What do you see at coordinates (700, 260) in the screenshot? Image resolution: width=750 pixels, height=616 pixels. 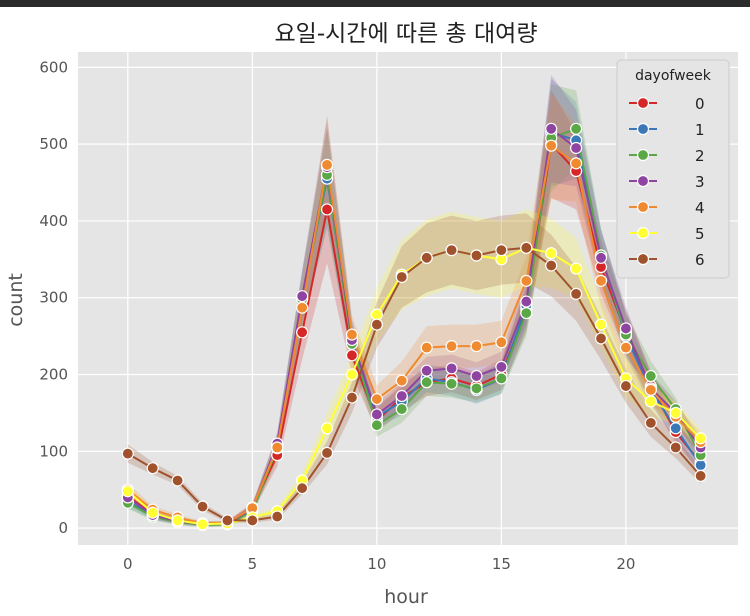 I see `legend-label-6: 6` at bounding box center [700, 260].